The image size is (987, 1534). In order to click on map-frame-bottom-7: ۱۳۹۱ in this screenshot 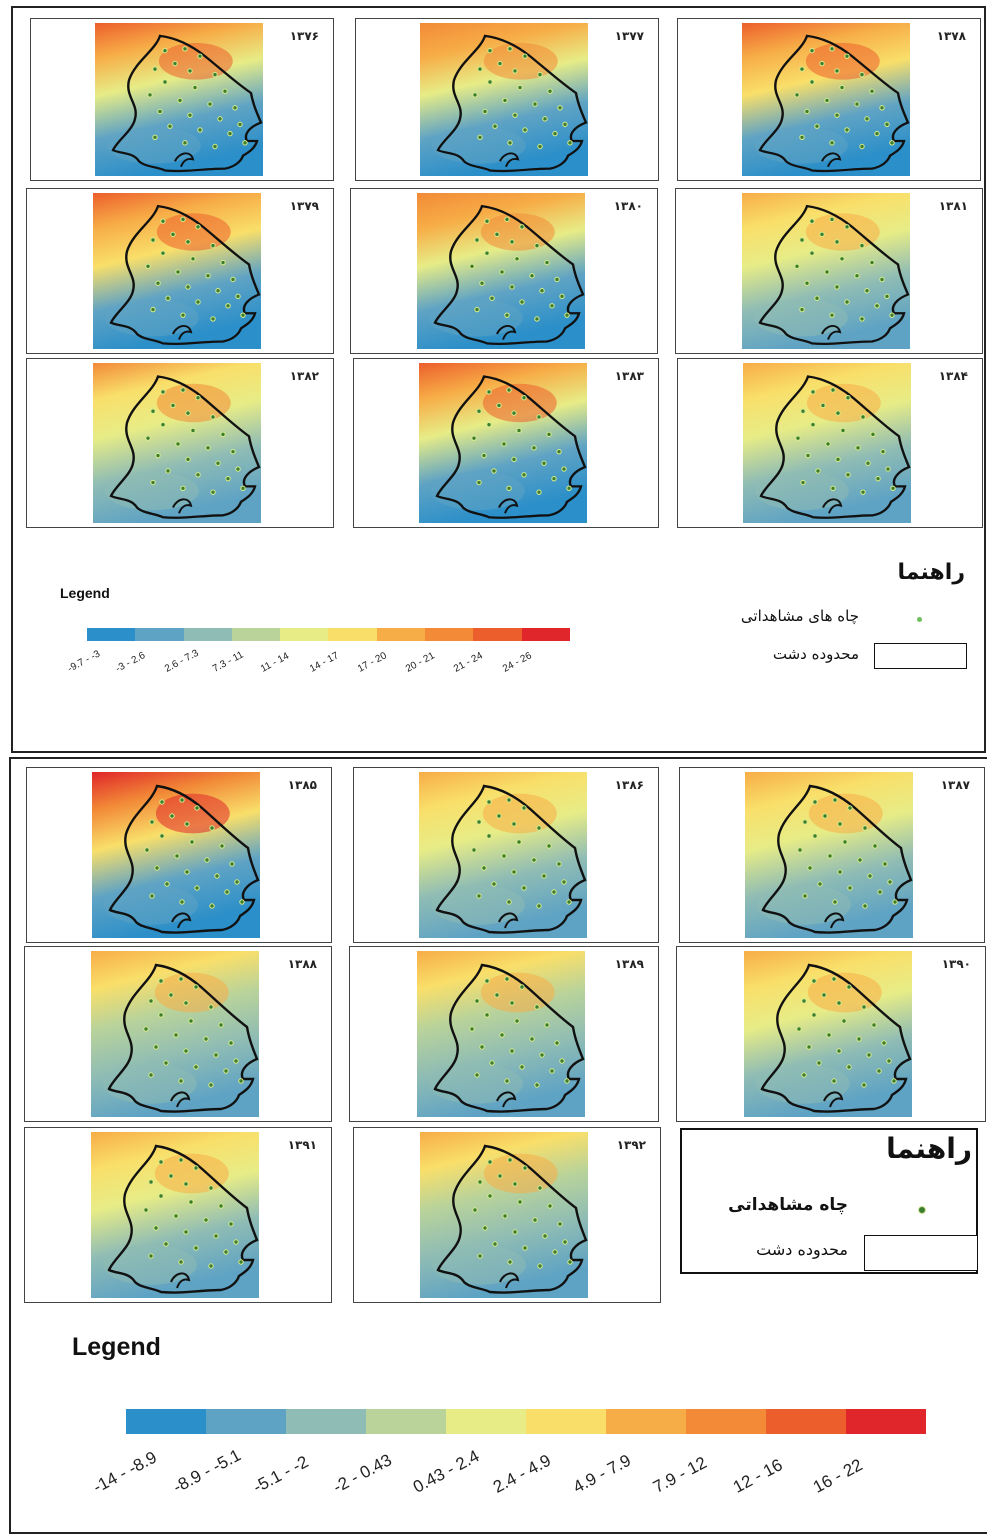, I will do `click(178, 1215)`.